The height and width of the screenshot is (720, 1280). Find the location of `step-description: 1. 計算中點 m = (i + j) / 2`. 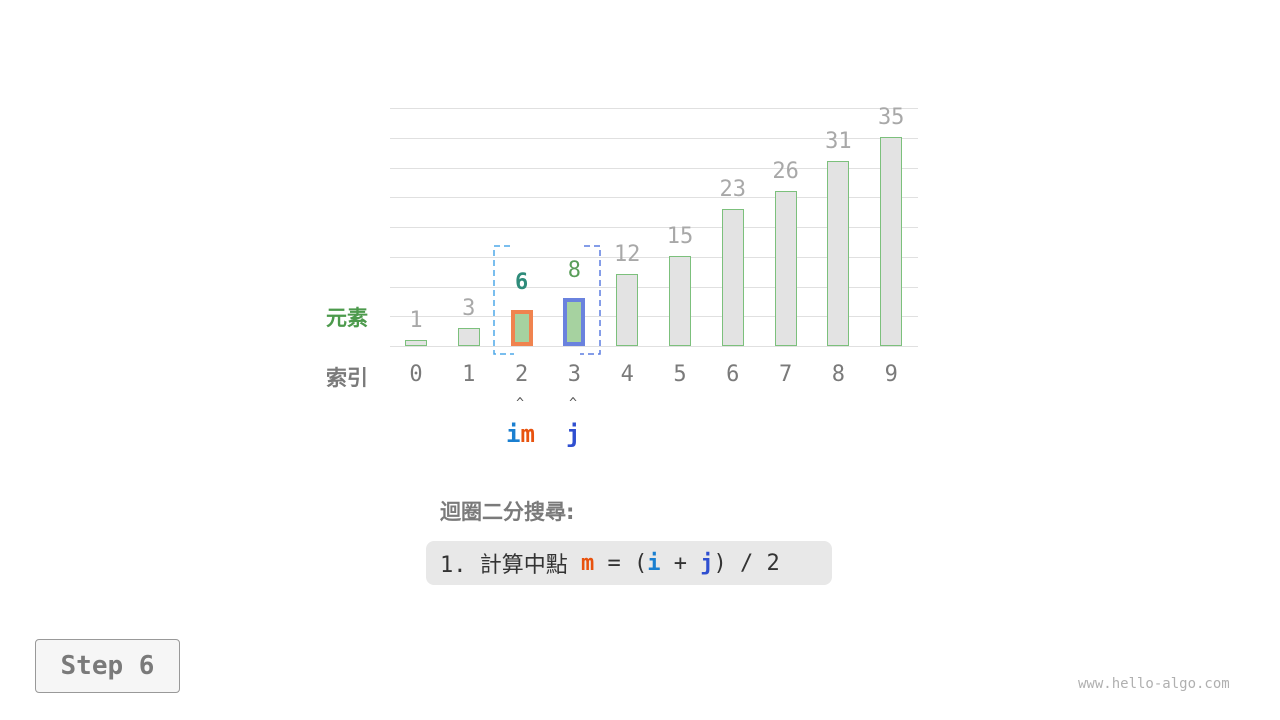

step-description: 1. 計算中點 m = (i + j) / 2 is located at coordinates (629, 563).